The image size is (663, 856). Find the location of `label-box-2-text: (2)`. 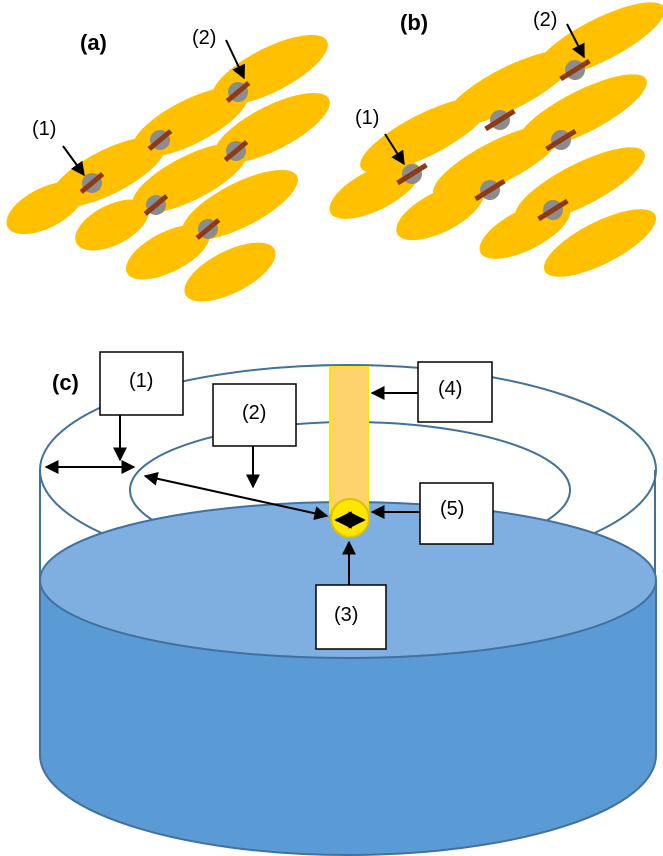

label-box-2-text: (2) is located at coordinates (254, 413).